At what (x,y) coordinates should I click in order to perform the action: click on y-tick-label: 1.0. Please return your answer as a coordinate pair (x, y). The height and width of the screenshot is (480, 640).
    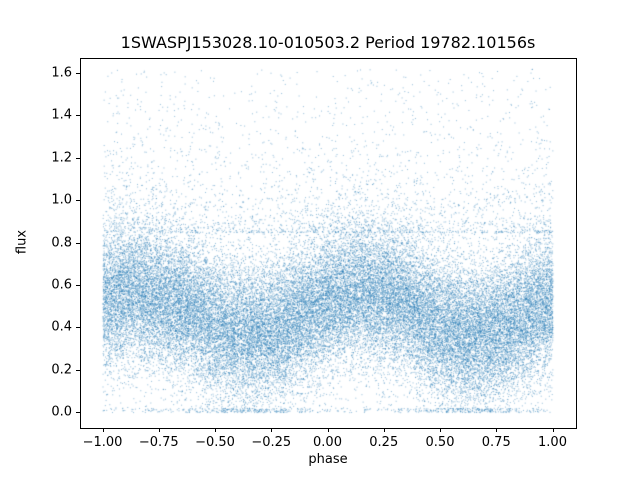
    Looking at the image, I should click on (61, 200).